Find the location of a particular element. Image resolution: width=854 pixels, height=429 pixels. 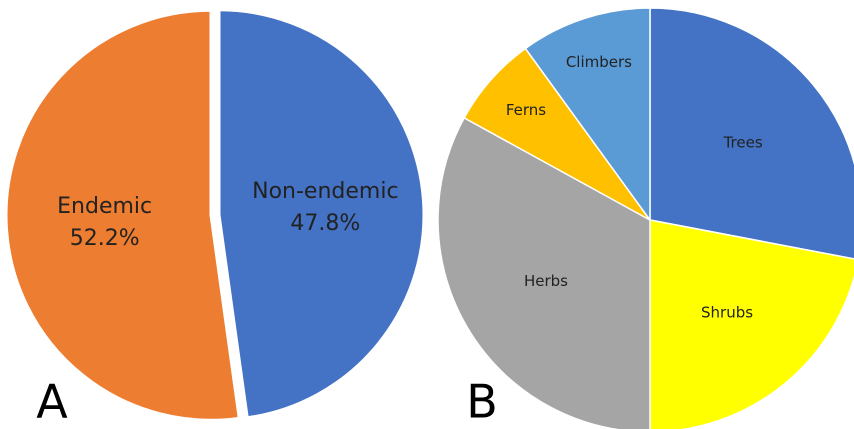

slice-label: Climbers is located at coordinates (599, 62).